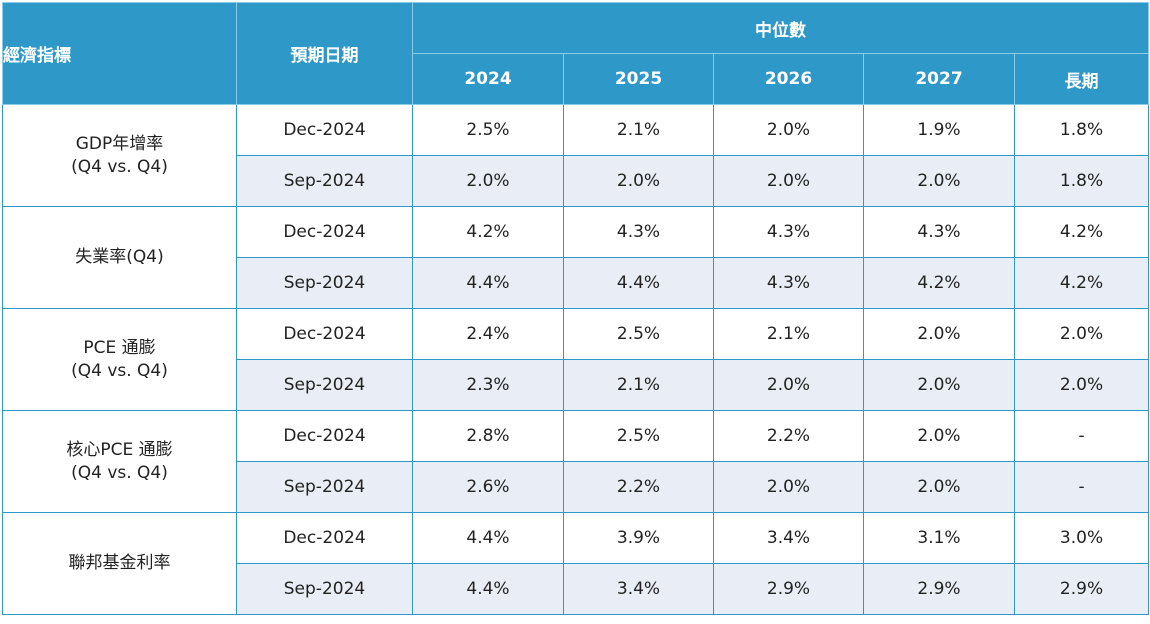 The image size is (1150, 624). I want to click on indicator-label: 失業率(Q4), so click(119, 257).